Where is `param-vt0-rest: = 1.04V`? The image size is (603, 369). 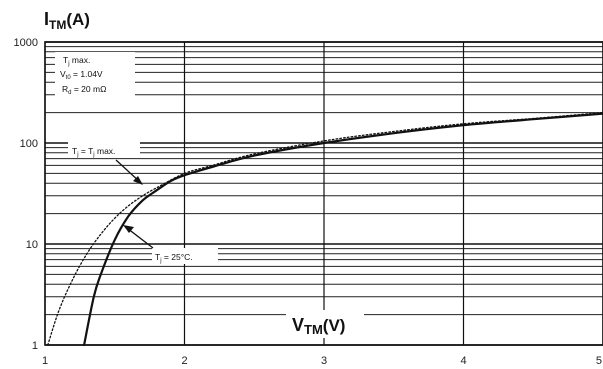 param-vt0-rest: = 1.04V is located at coordinates (87, 74).